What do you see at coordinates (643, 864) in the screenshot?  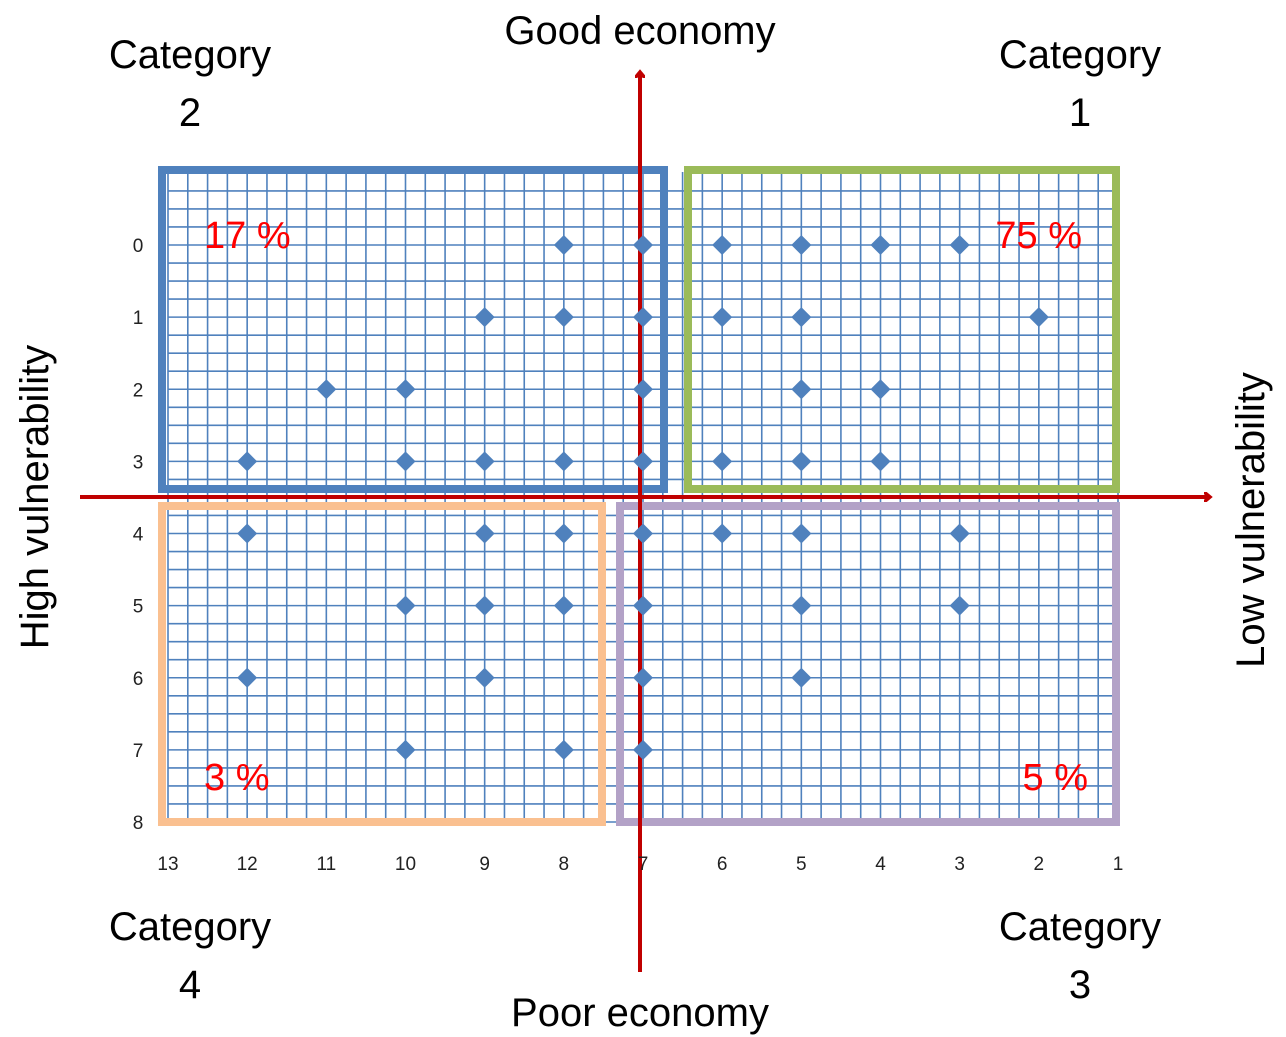 I see `x-tick-label: 7` at bounding box center [643, 864].